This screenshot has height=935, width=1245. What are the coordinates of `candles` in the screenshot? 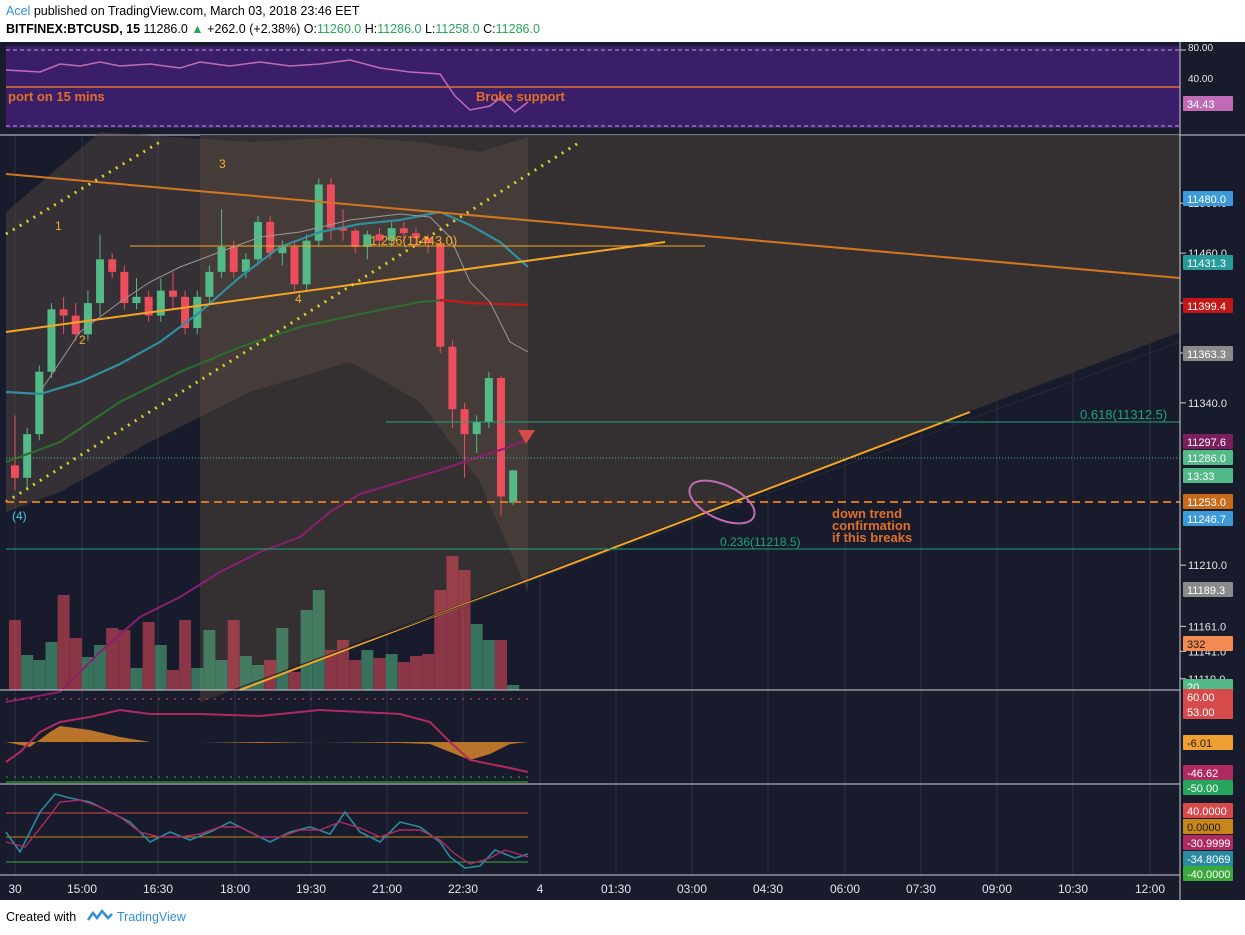 It's located at (264, 347).